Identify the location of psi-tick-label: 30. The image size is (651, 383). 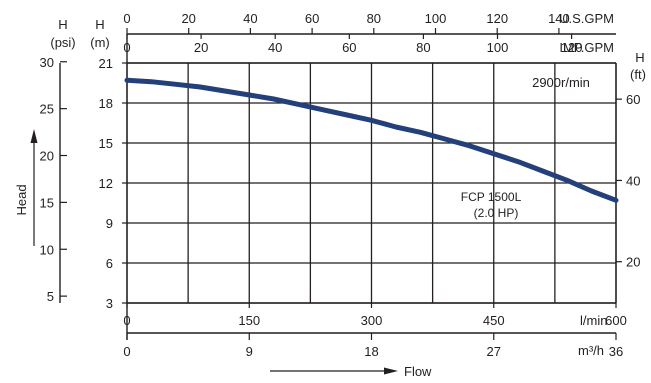
(47, 62).